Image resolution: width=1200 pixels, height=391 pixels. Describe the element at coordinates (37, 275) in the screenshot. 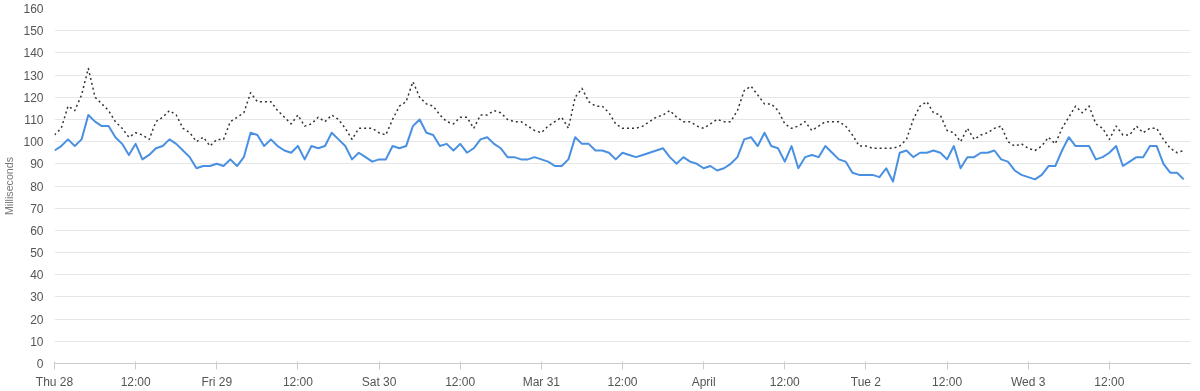

I see `y-tick-label: 40` at that location.